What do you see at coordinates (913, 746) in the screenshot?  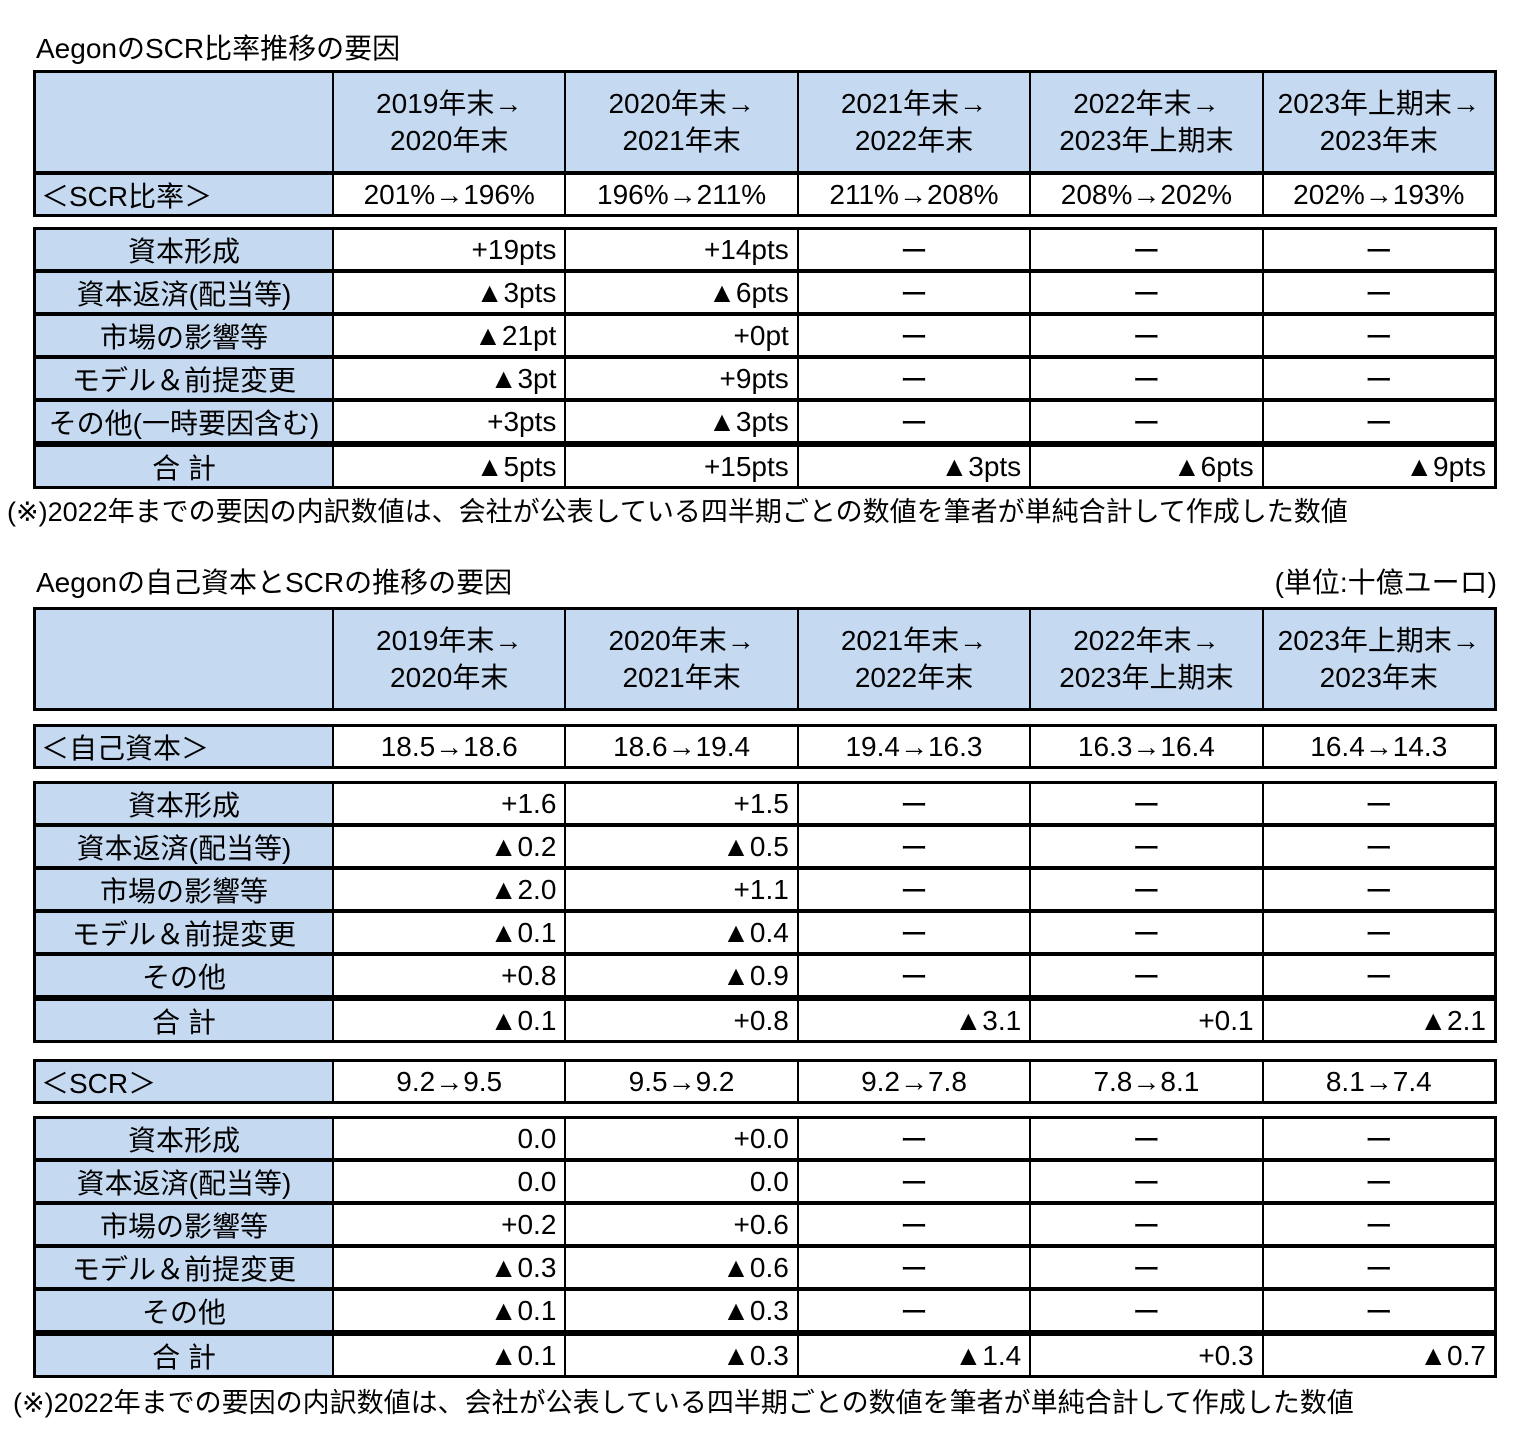 I see `value-cell: 19.4→16.3` at bounding box center [913, 746].